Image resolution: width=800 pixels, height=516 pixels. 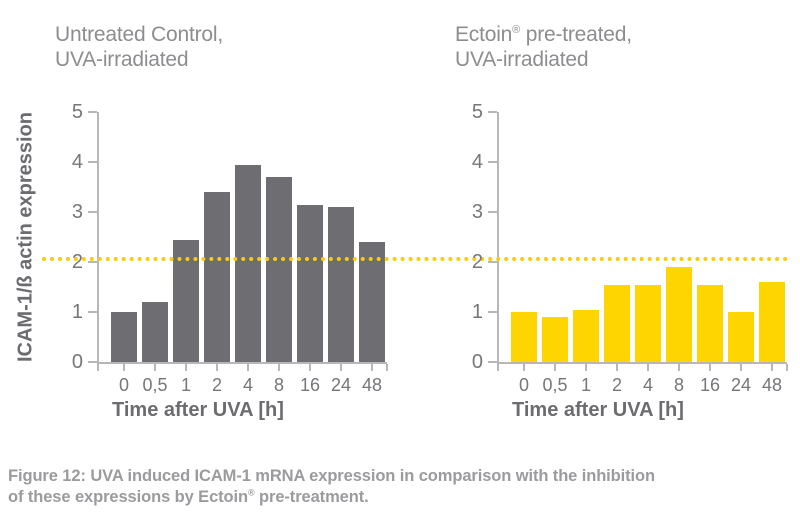 I want to click on x-axis-tick-label: 48, so click(x=772, y=385).